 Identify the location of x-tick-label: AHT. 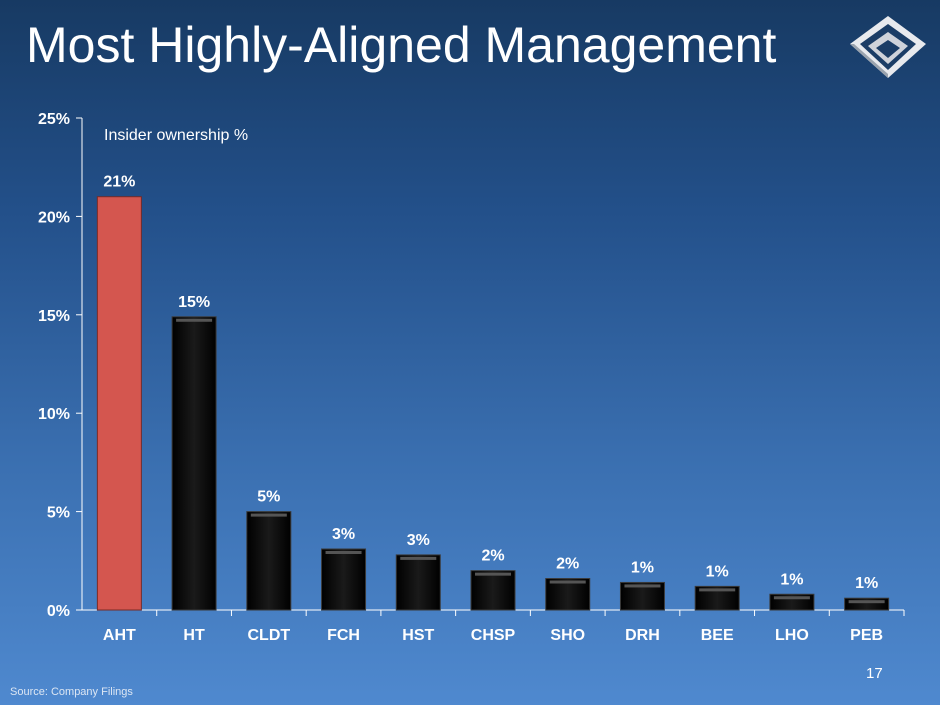
(119, 635).